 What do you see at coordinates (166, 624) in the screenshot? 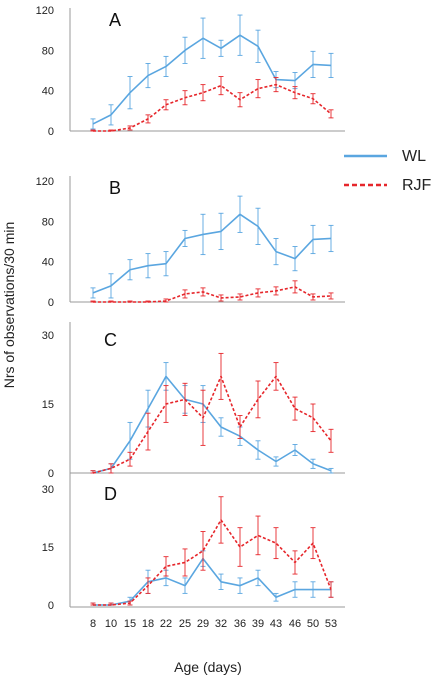
I see `x-tick-label: 22` at bounding box center [166, 624].